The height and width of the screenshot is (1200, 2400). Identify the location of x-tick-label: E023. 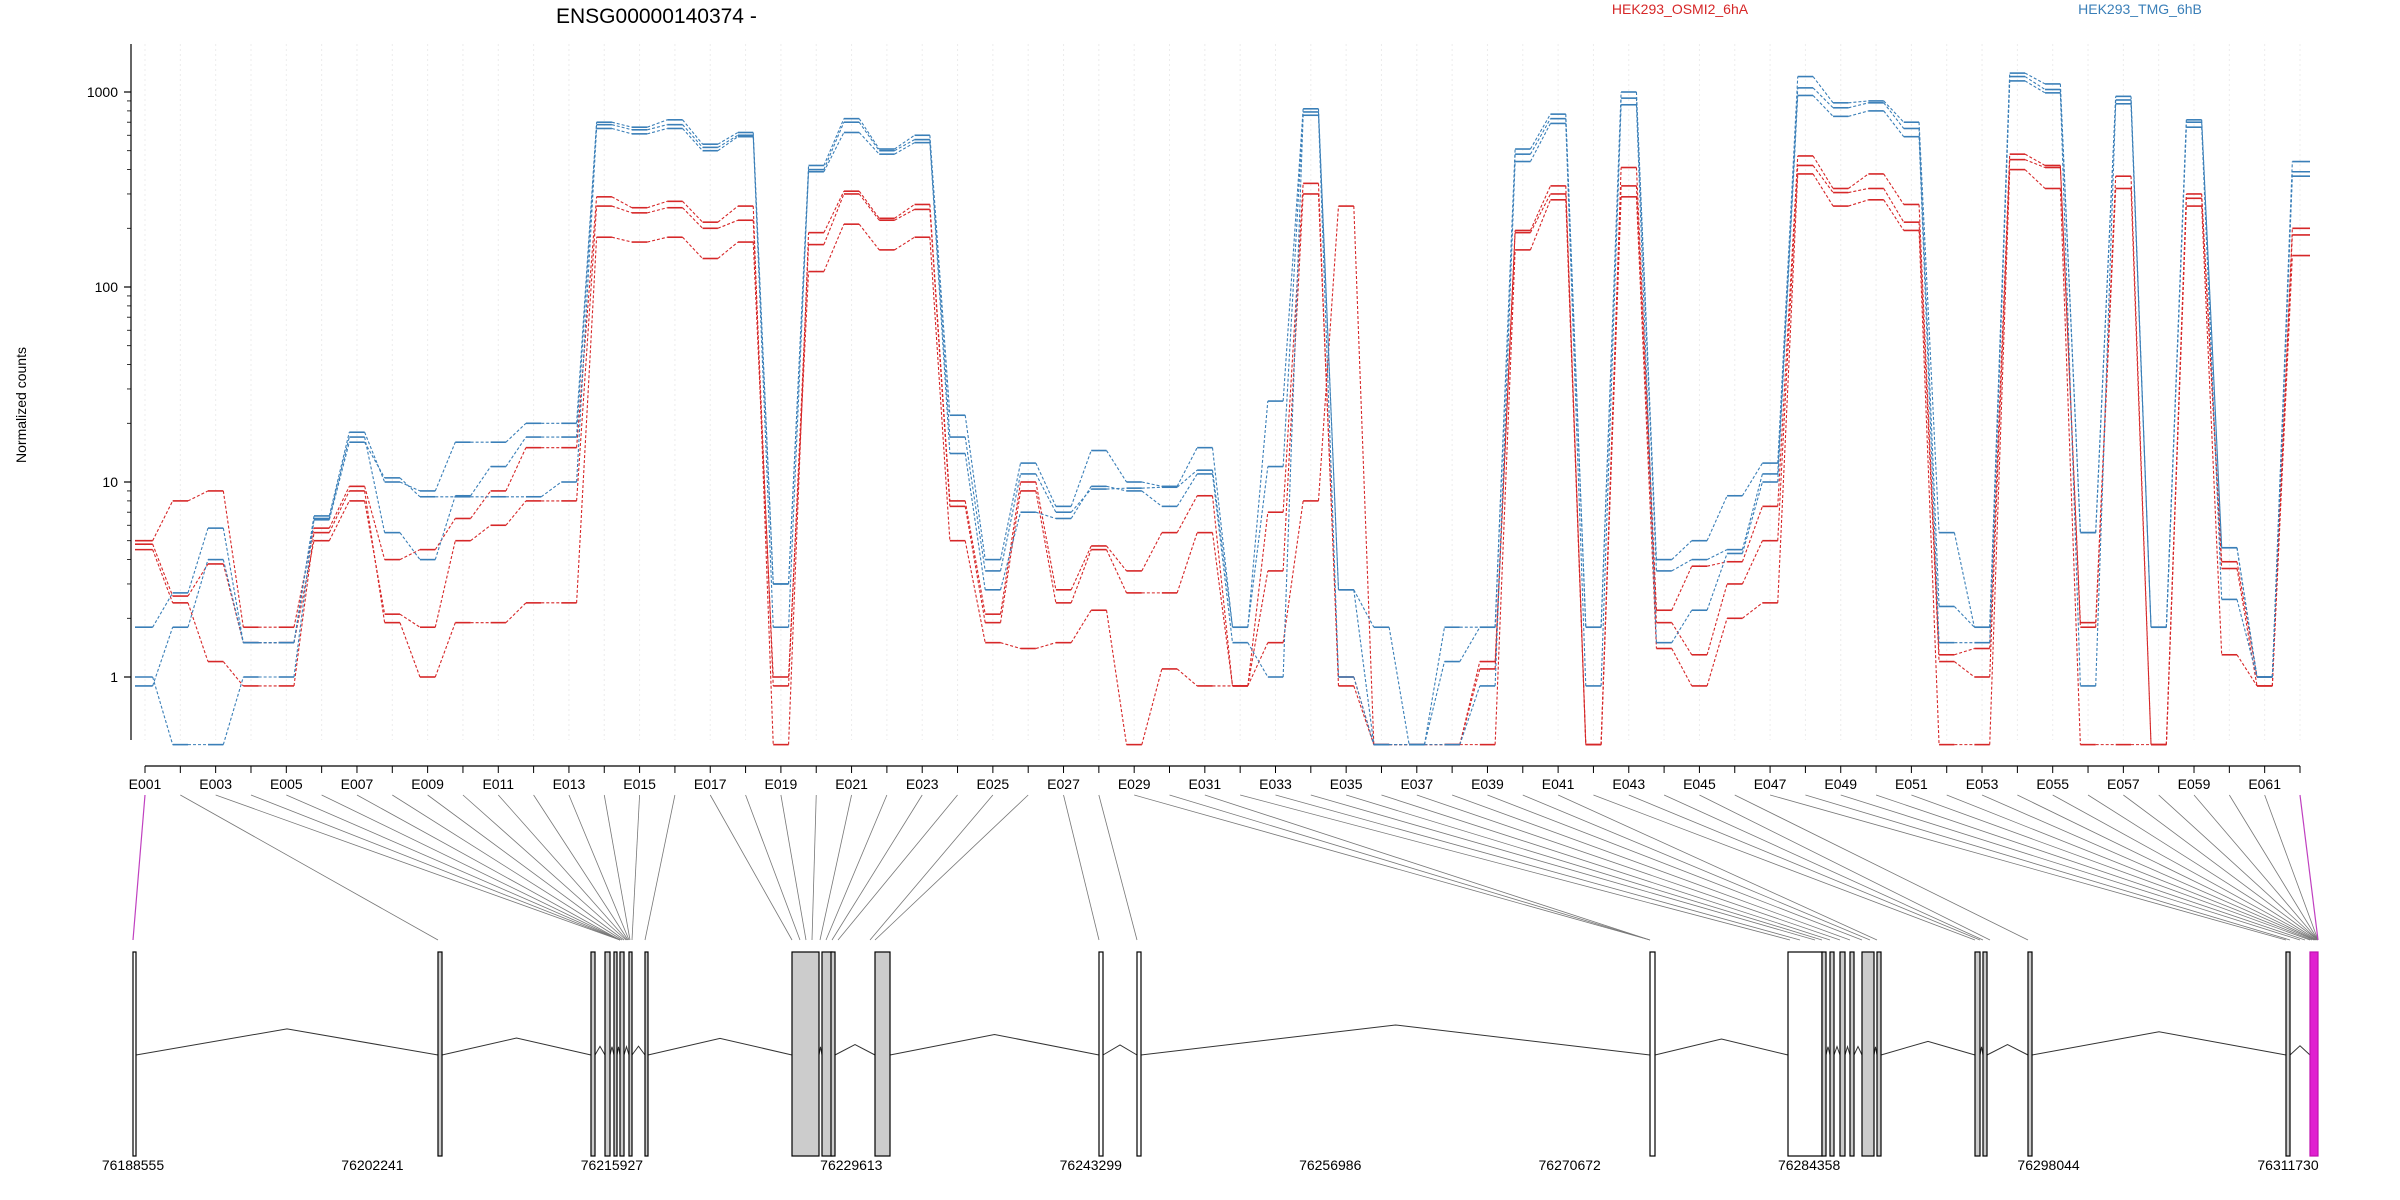
(922, 784).